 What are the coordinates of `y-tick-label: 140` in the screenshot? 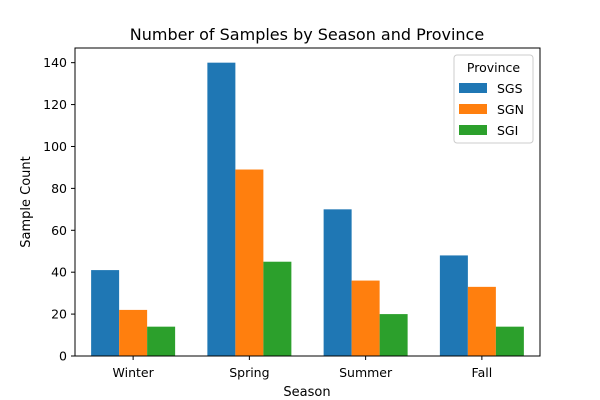 It's located at (55, 62).